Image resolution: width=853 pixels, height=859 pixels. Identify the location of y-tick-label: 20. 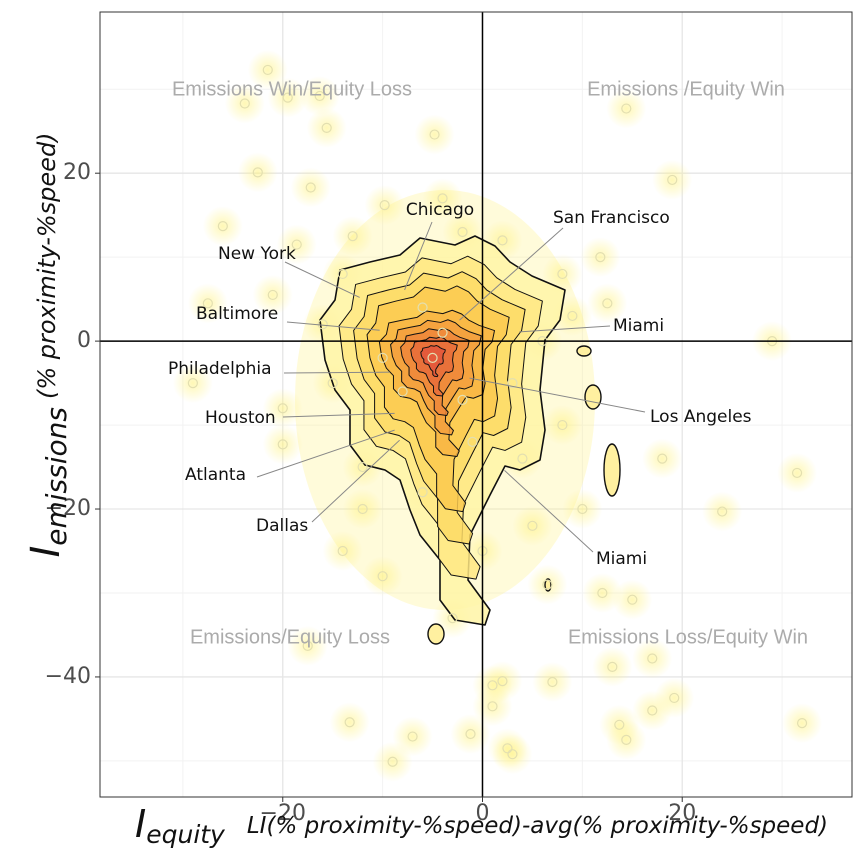
(77, 172).